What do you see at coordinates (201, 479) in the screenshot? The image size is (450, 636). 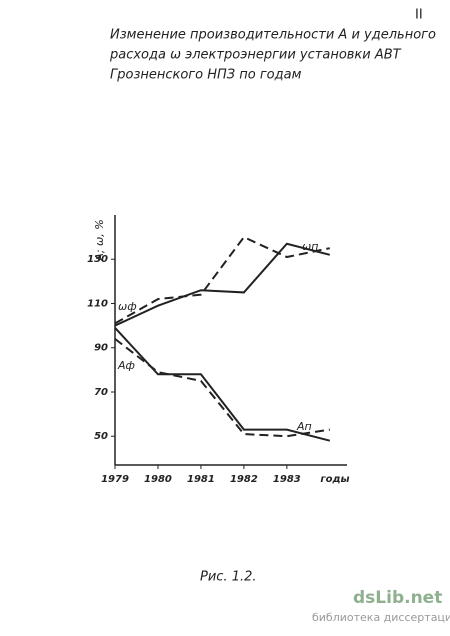 I see `x-tick-label: 1981` at bounding box center [201, 479].